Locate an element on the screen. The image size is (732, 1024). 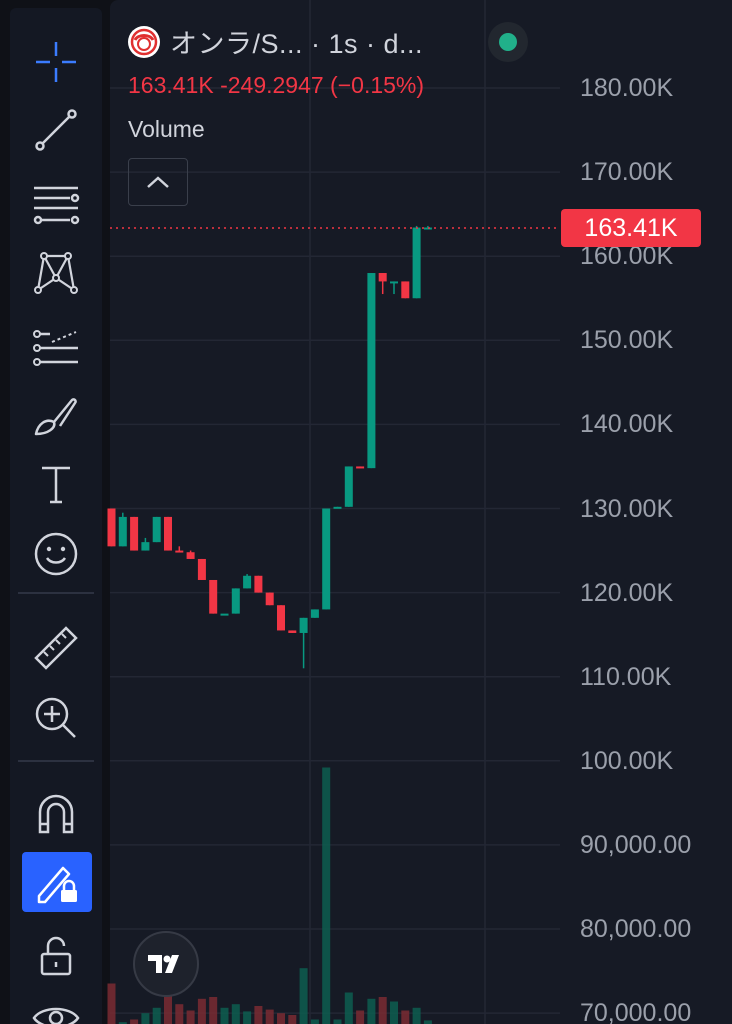
ohlc-price-change: 163.41K -249.2947 (−0.15%) is located at coordinates (276, 85).